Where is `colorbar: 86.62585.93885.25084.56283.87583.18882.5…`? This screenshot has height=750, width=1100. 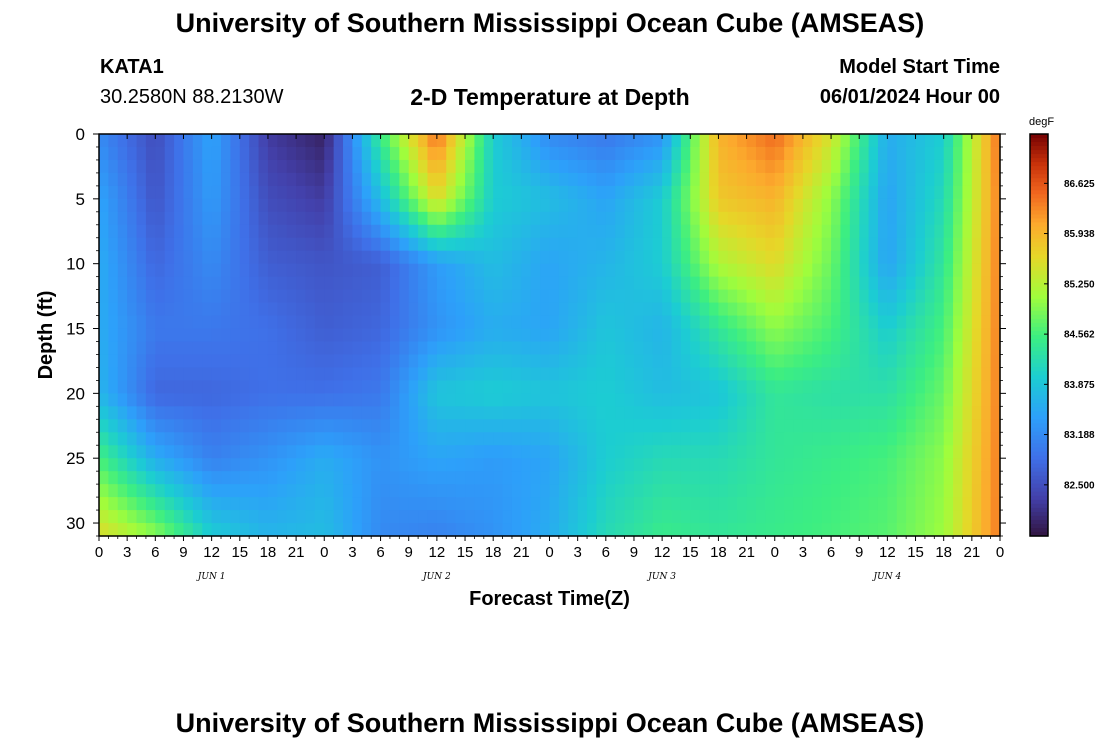
colorbar: 86.62585.93885.25084.56283.87583.18882.5… is located at coordinates (1062, 326).